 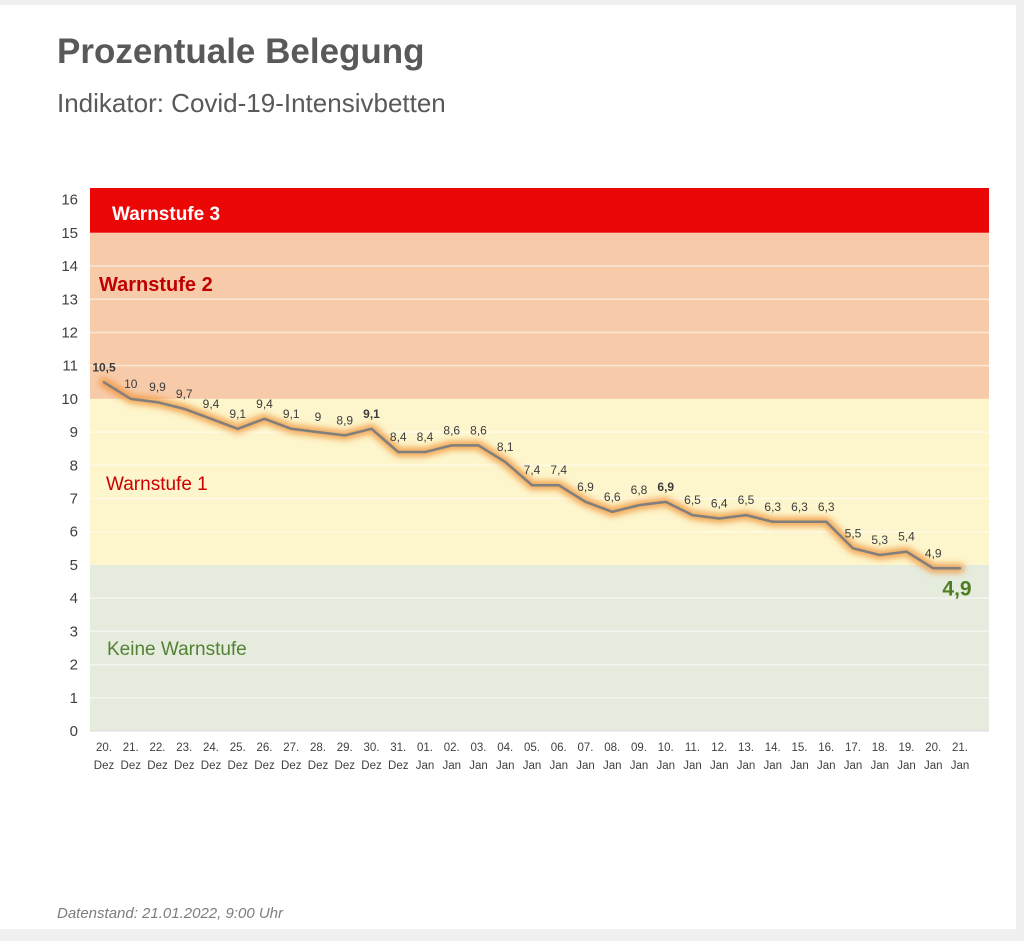 What do you see at coordinates (956, 588) in the screenshot?
I see `final-value-label: 4,9` at bounding box center [956, 588].